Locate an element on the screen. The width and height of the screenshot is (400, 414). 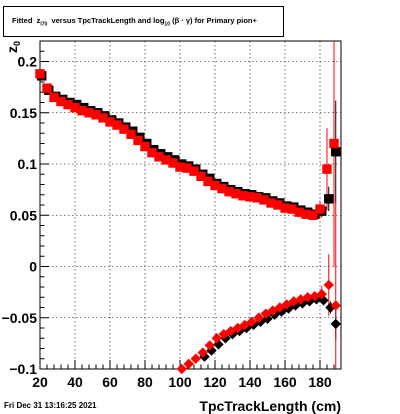
x-tick-label: 60 is located at coordinates (110, 382).